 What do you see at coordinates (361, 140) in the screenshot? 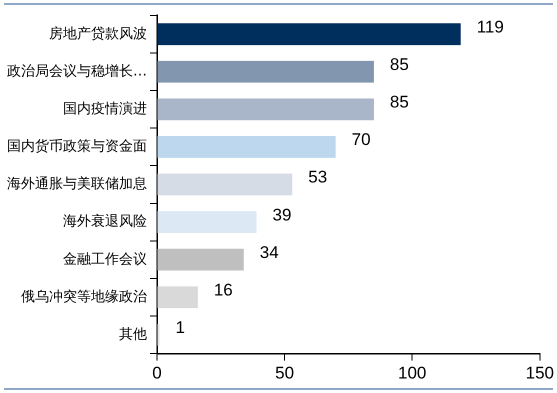
I see `data-label: 70` at bounding box center [361, 140].